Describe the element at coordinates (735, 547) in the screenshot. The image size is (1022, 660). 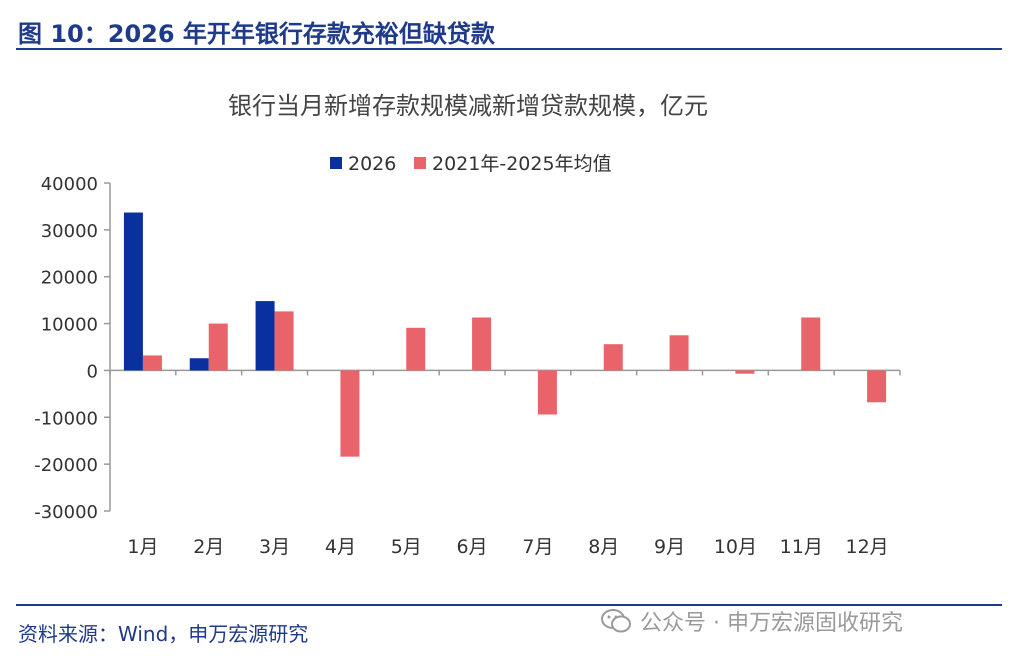
I see `x-tick-label: 10月` at that location.